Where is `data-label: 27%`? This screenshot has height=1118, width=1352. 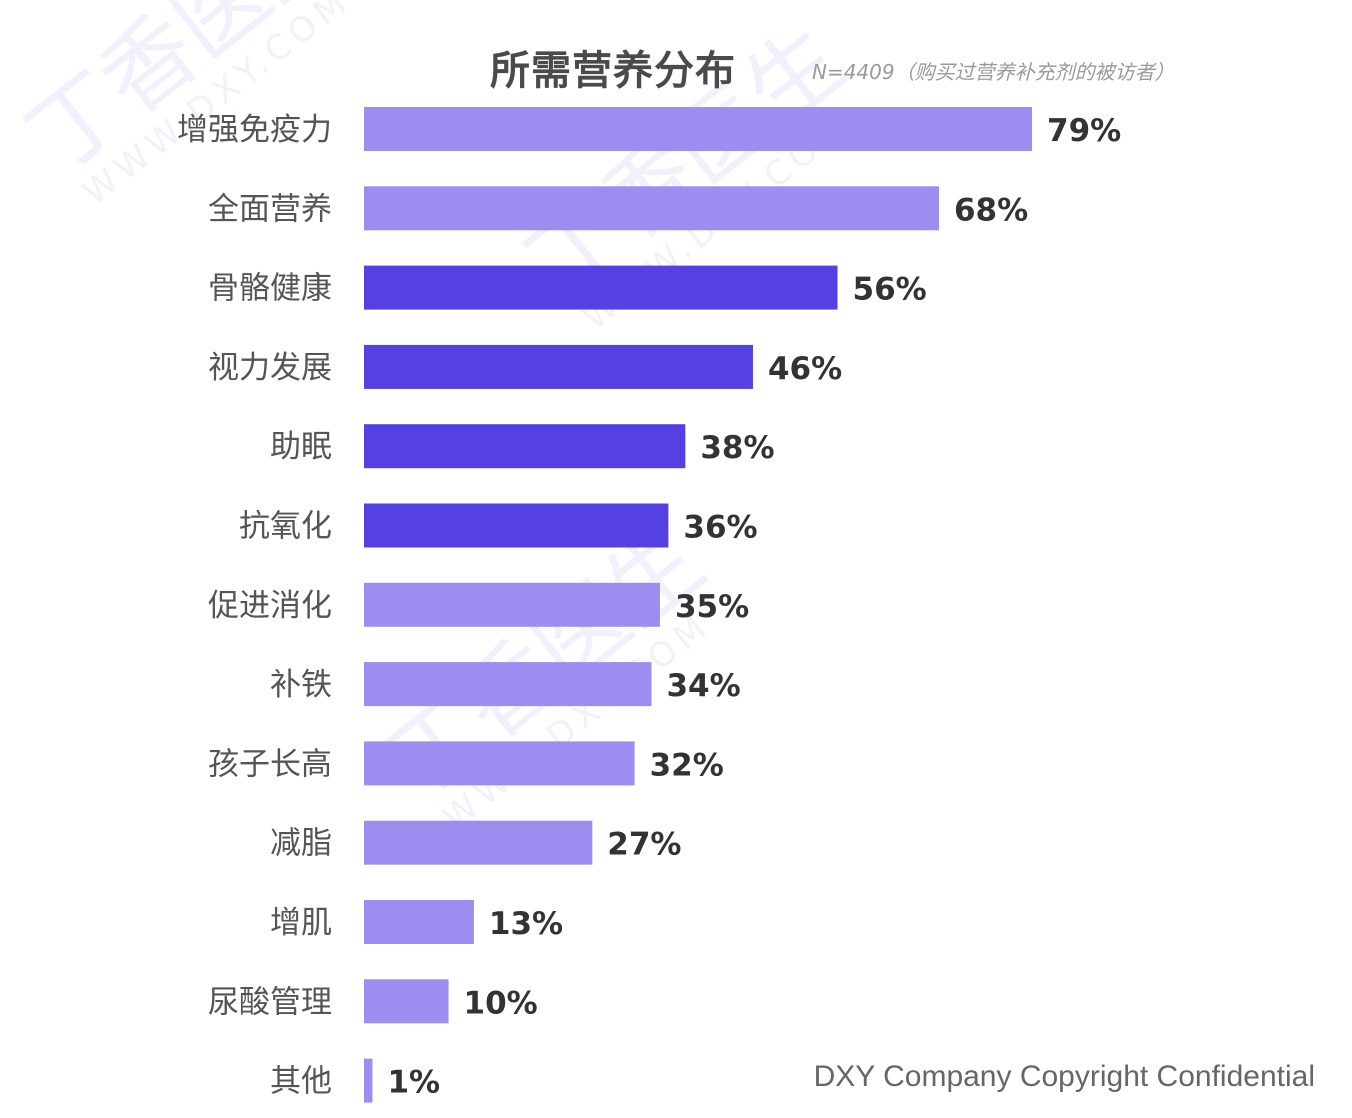 data-label: 27% is located at coordinates (644, 845).